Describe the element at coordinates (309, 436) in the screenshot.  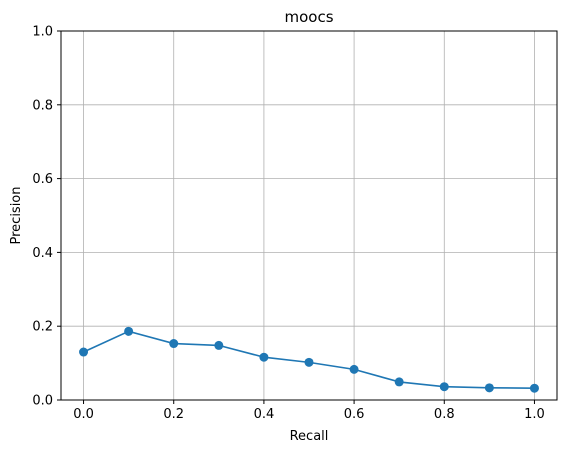
I see `x-axis-label: Recall` at that location.